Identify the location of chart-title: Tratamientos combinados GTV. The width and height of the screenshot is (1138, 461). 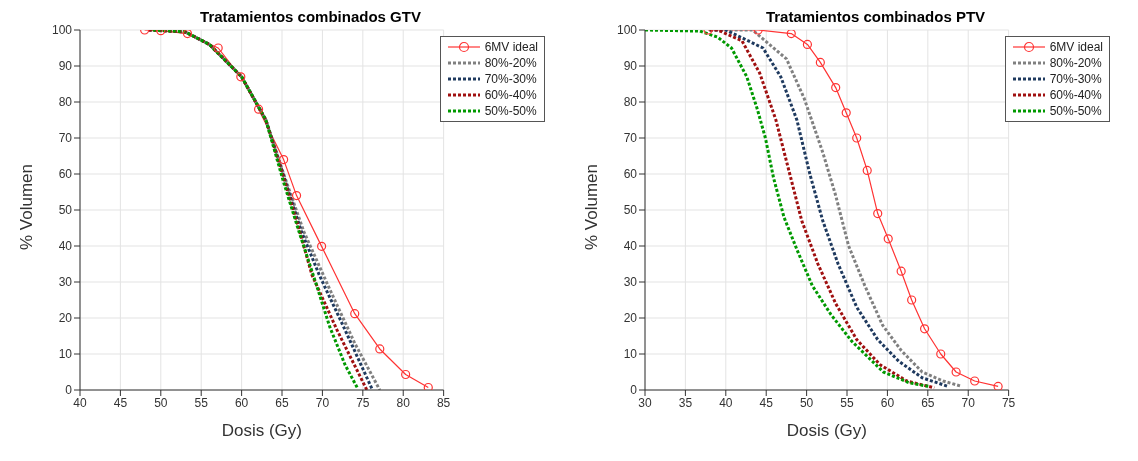
(310, 16).